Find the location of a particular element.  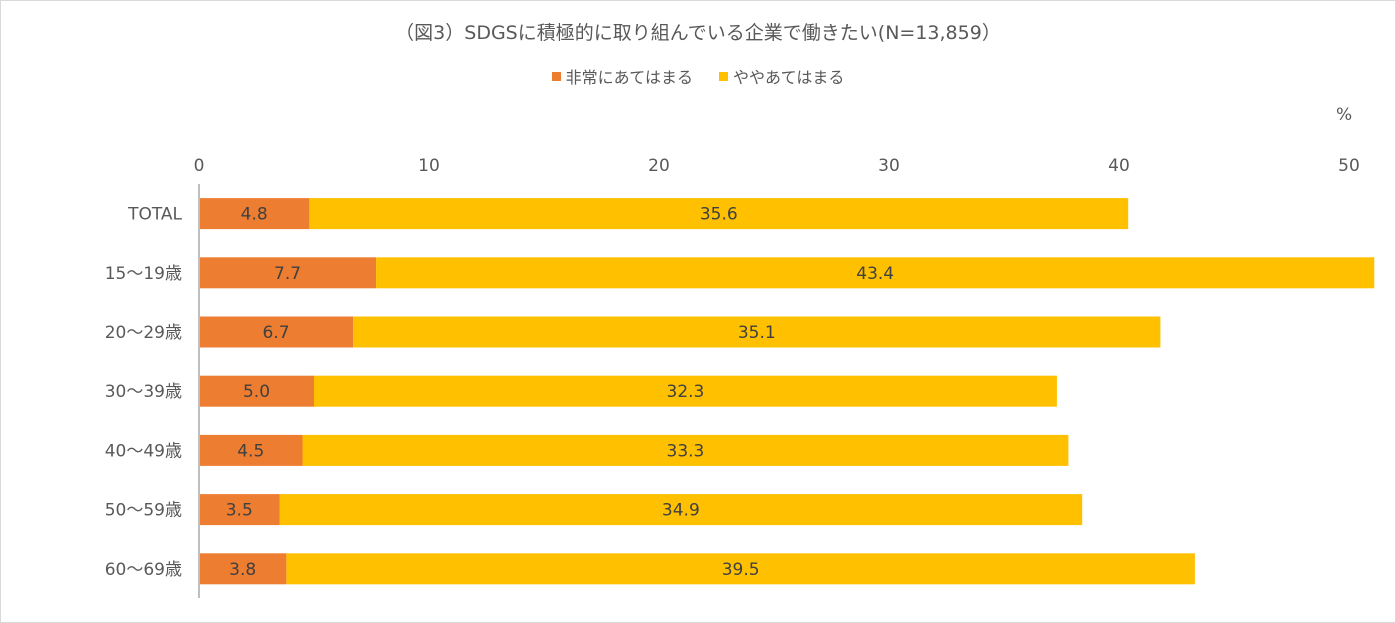

category-label: 40～49歳 is located at coordinates (143, 451).